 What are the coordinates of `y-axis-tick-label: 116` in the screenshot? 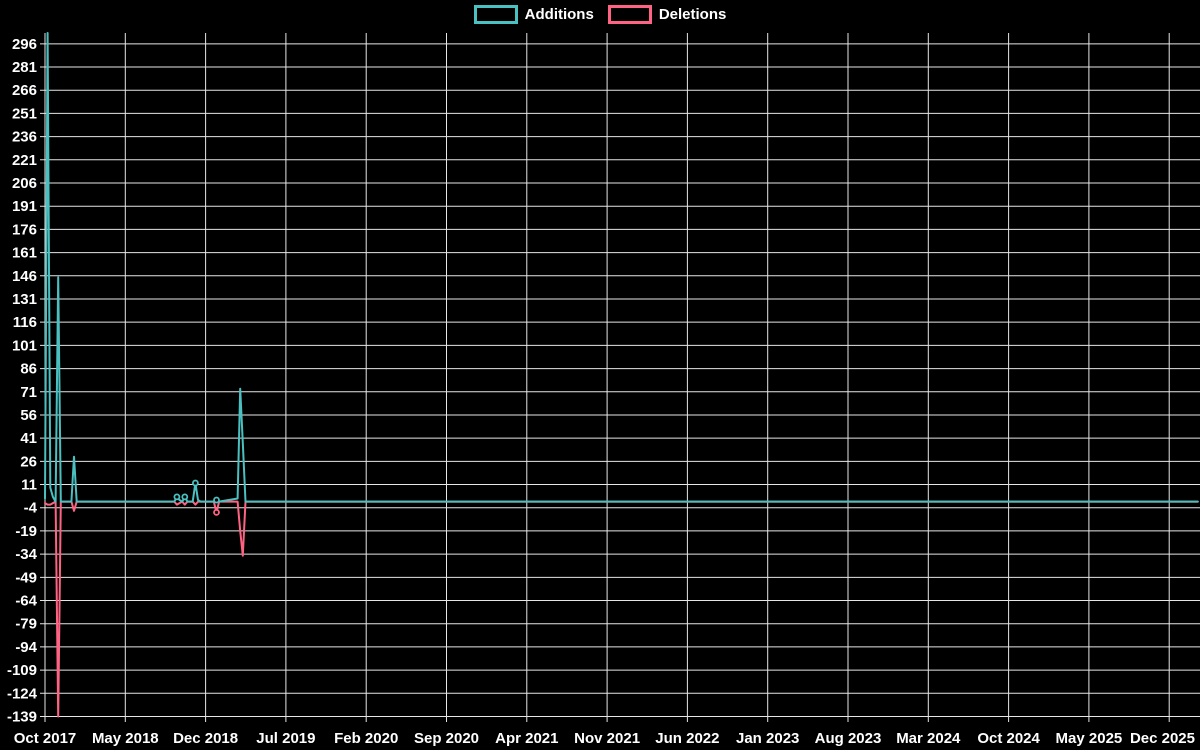 It's located at (25, 322).